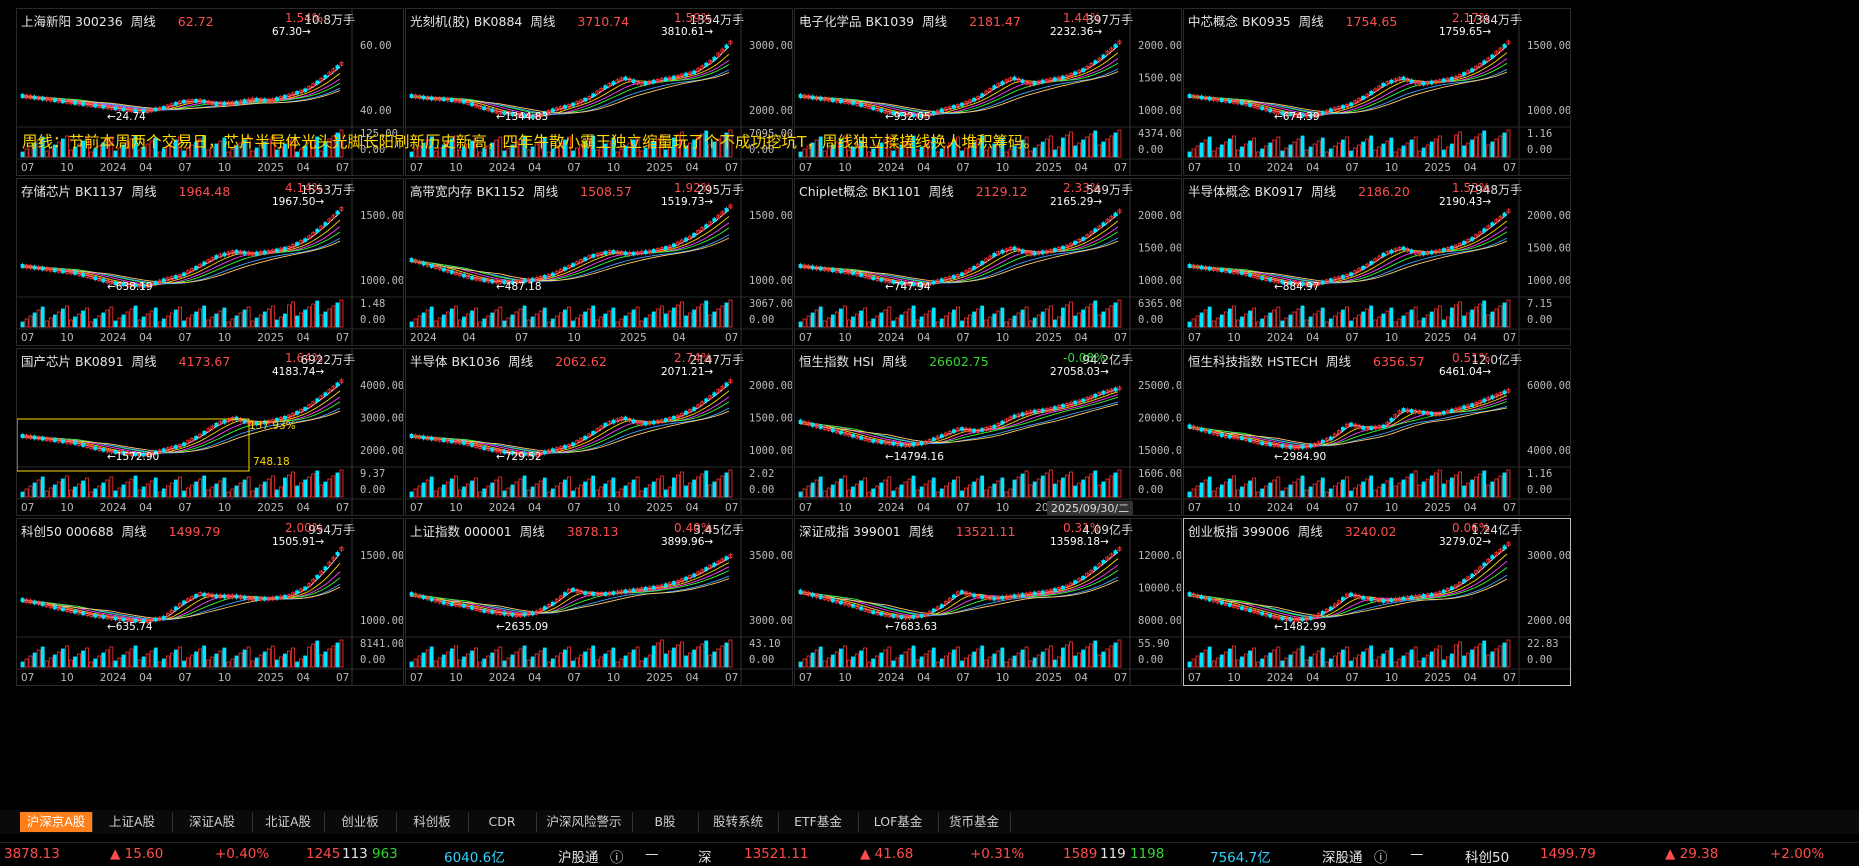 This screenshot has height=866, width=1859. What do you see at coordinates (132, 822) in the screenshot?
I see `market-tab-1: 上证A股` at bounding box center [132, 822].